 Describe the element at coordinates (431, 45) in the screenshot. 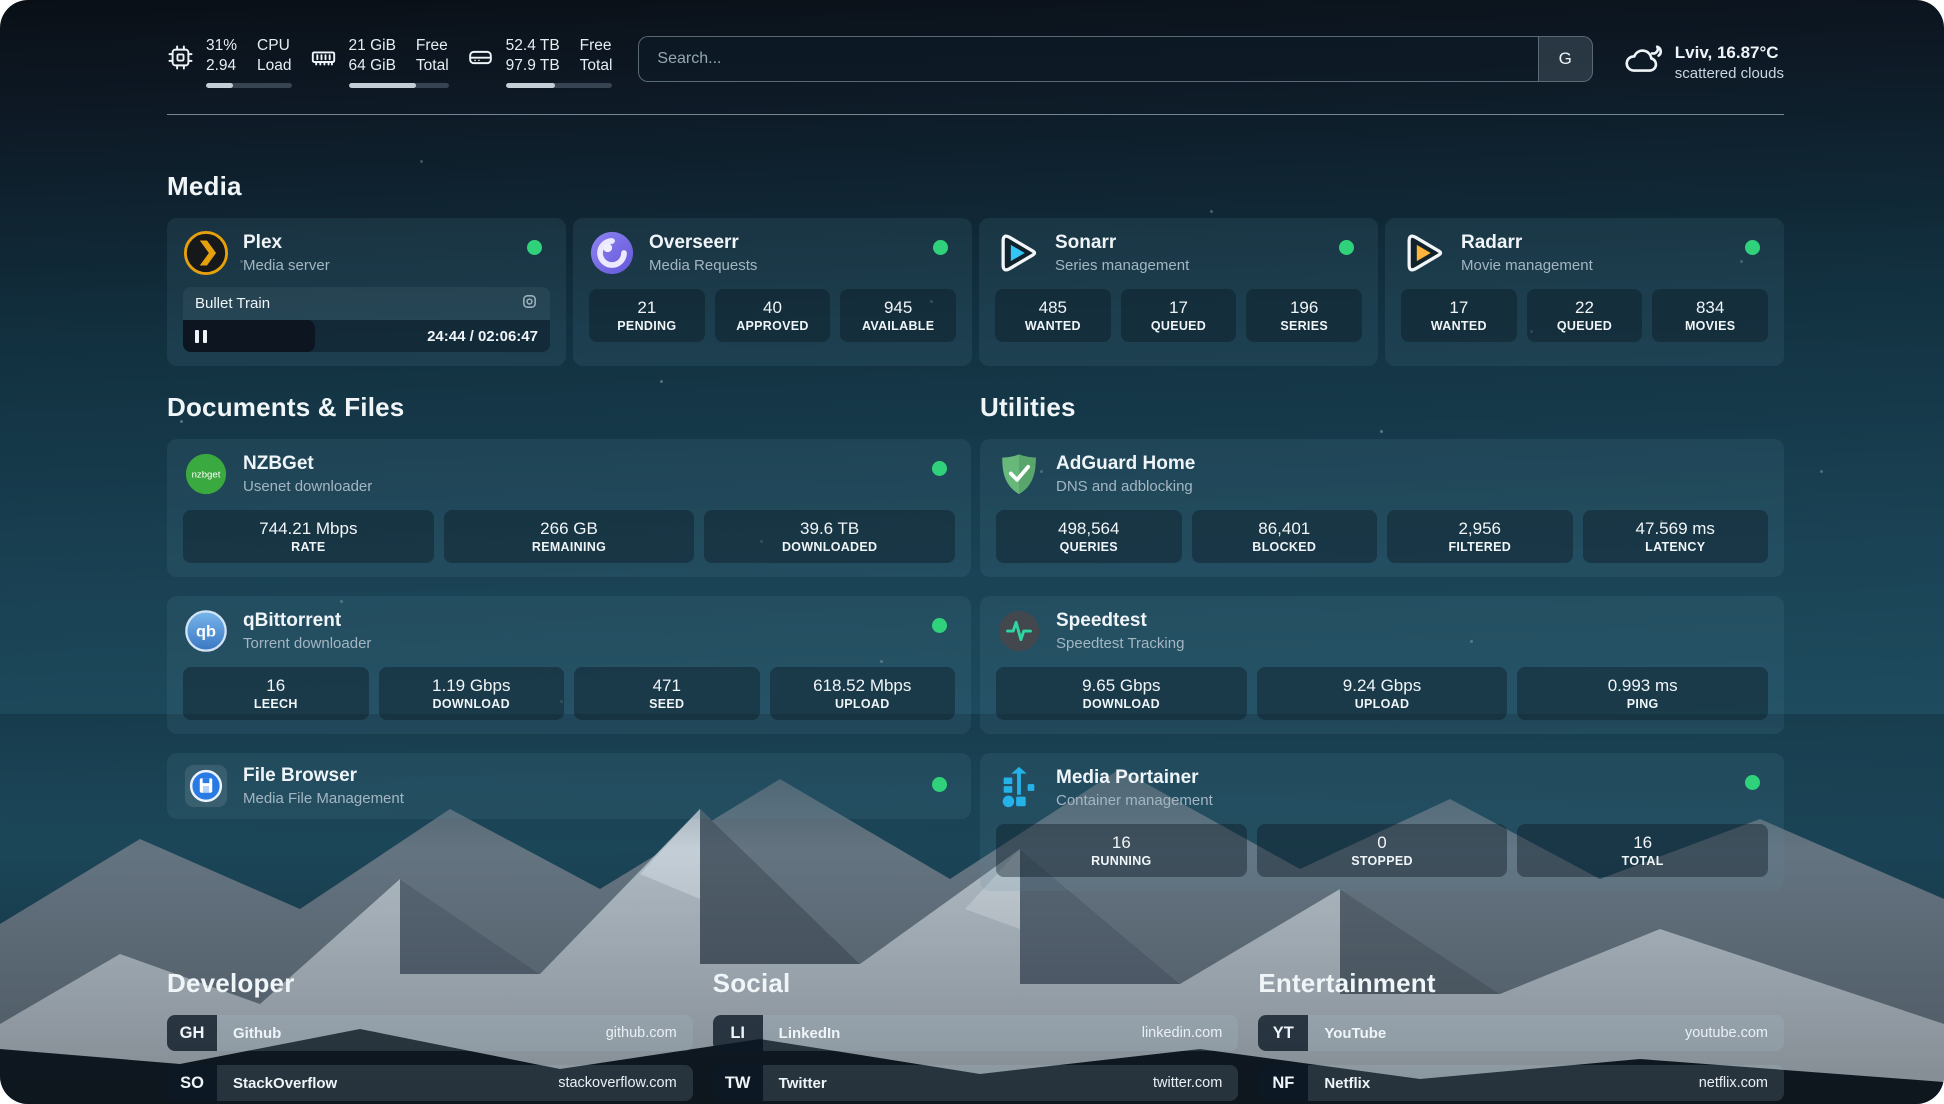

I see `memory-free-label: Free` at that location.